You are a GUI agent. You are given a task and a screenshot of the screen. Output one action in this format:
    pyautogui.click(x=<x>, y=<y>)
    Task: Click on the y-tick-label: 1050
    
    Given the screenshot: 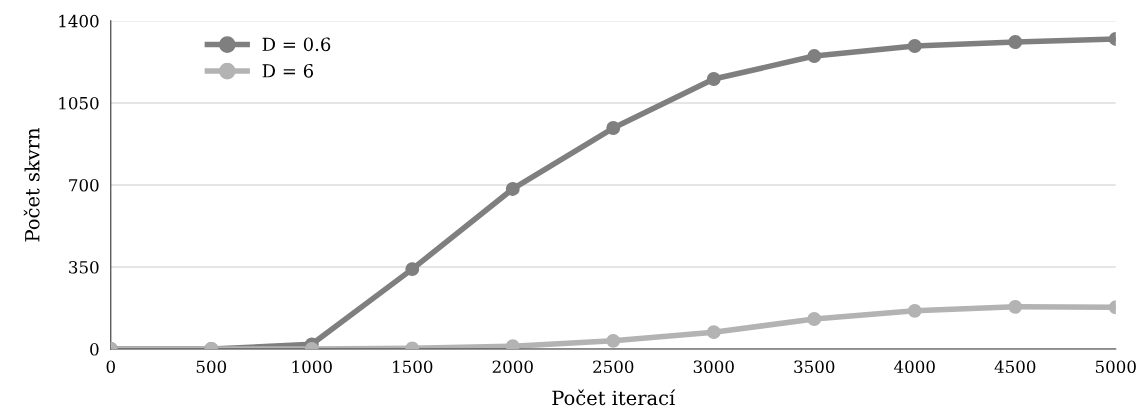 What is the action you would take?
    pyautogui.click(x=79, y=103)
    